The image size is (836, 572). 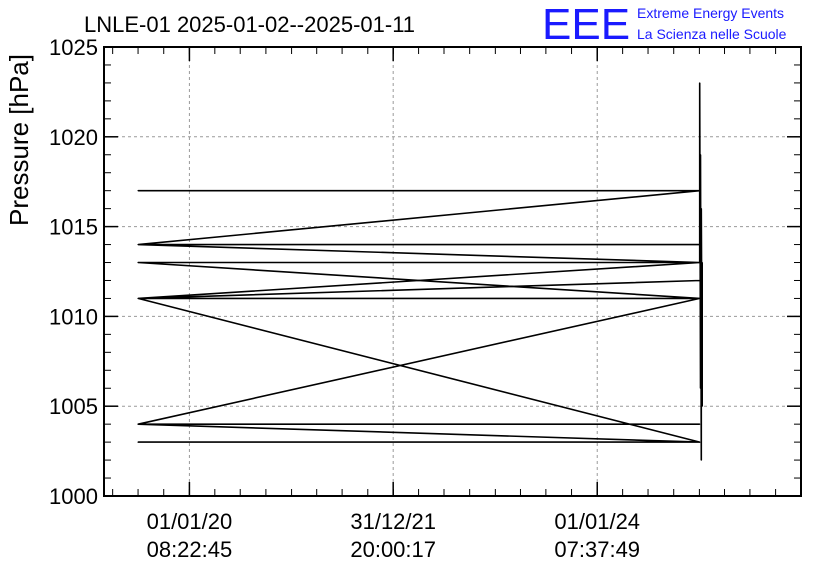 I want to click on y-tick-label: 1010, so click(x=73, y=316).